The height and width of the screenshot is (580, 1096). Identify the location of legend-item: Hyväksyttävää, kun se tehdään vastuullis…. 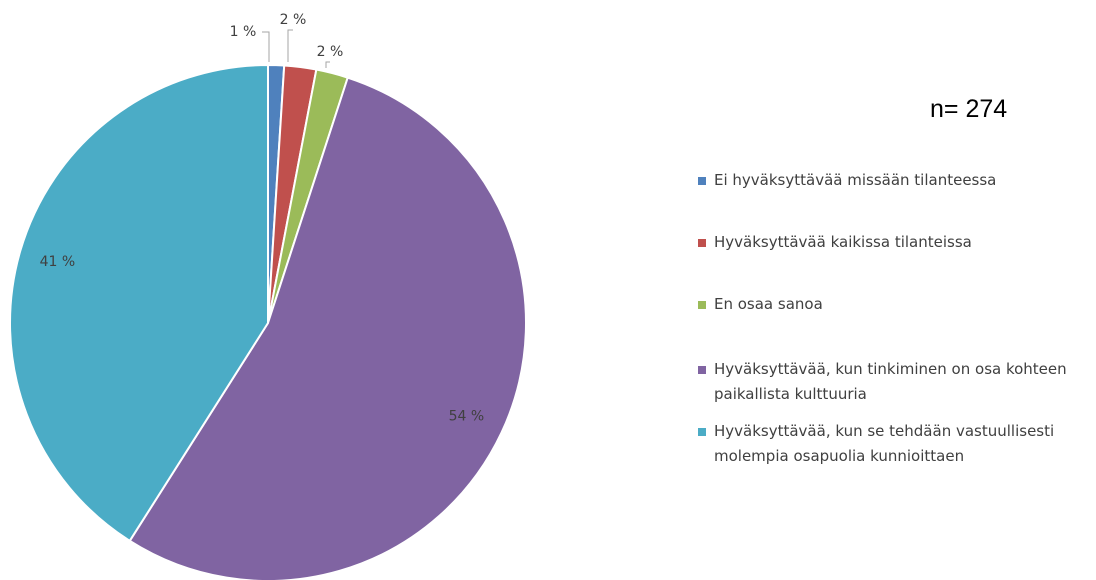
(897, 444).